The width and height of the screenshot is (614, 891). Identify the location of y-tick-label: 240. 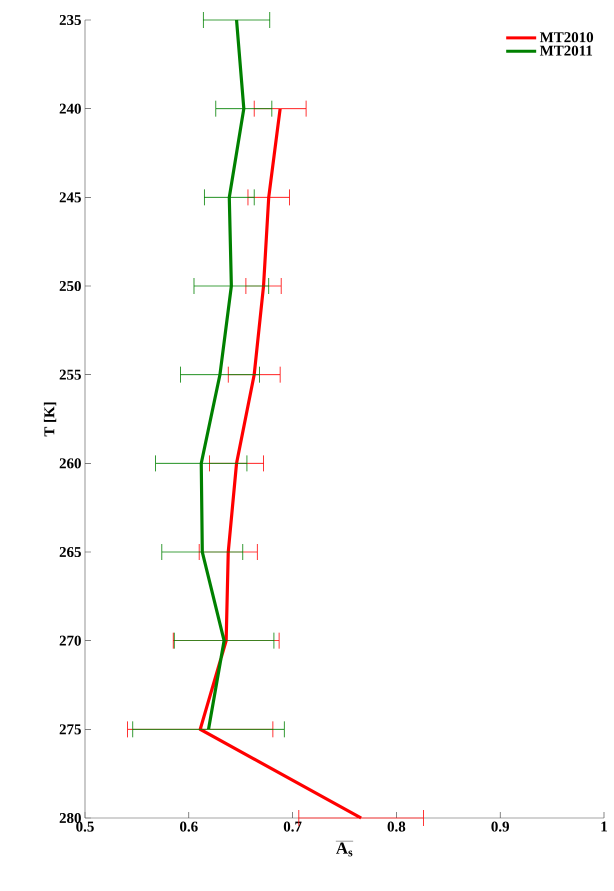
(70, 109).